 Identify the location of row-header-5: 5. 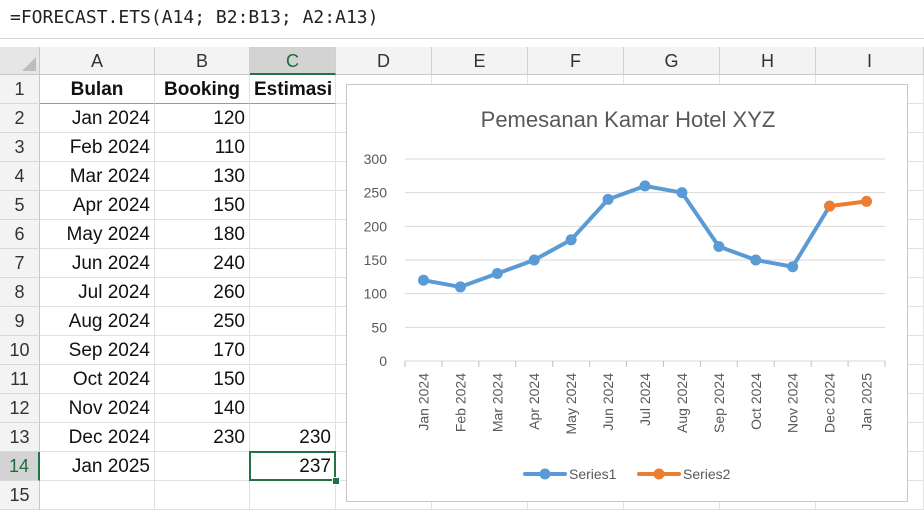
(20, 205).